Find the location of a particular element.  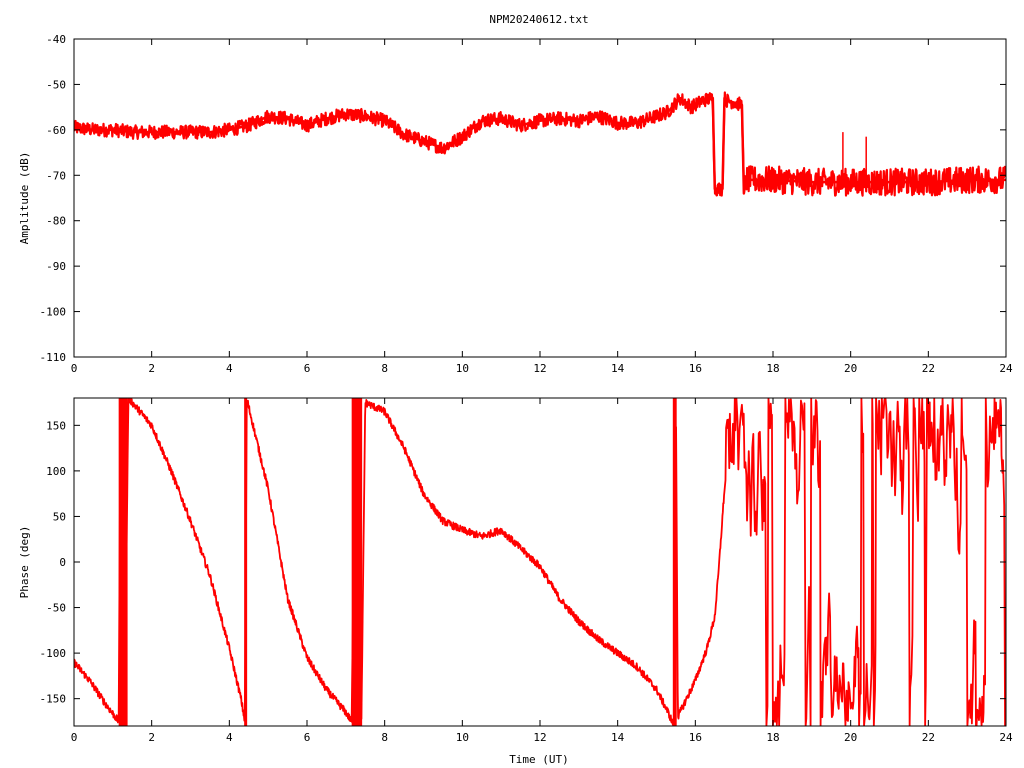

phase-y-tick-label: 0 is located at coordinates (62, 562).